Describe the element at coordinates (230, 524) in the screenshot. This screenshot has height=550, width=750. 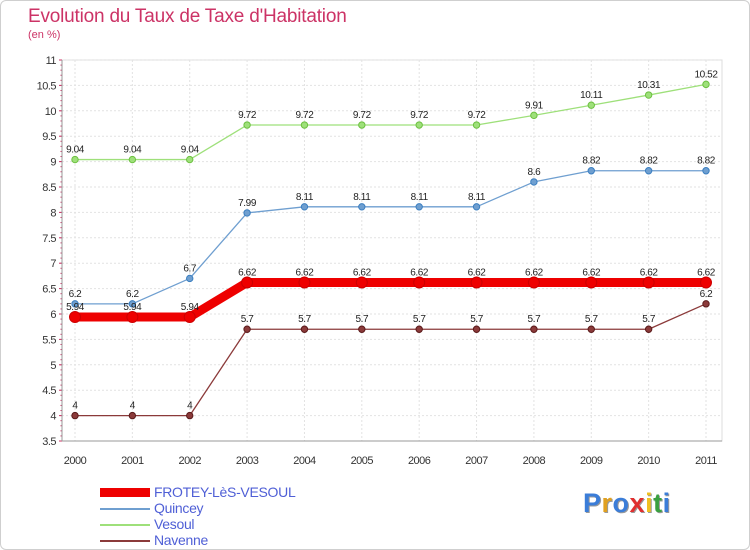
I see `legend-item-vesoul: Vesoul` at that location.